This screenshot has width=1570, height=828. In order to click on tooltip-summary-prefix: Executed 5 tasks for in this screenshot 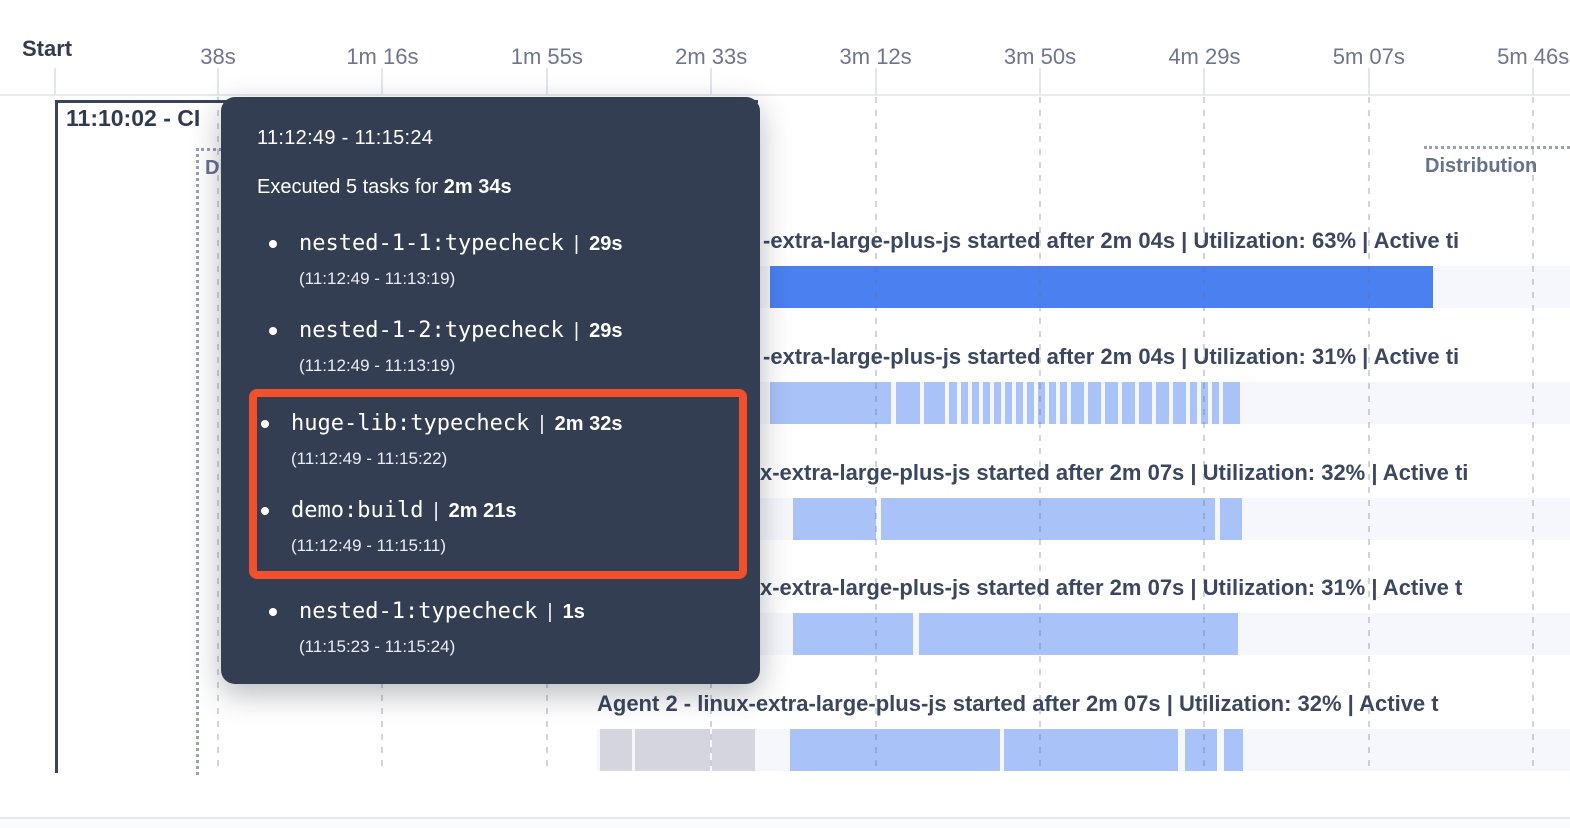, I will do `click(348, 187)`.